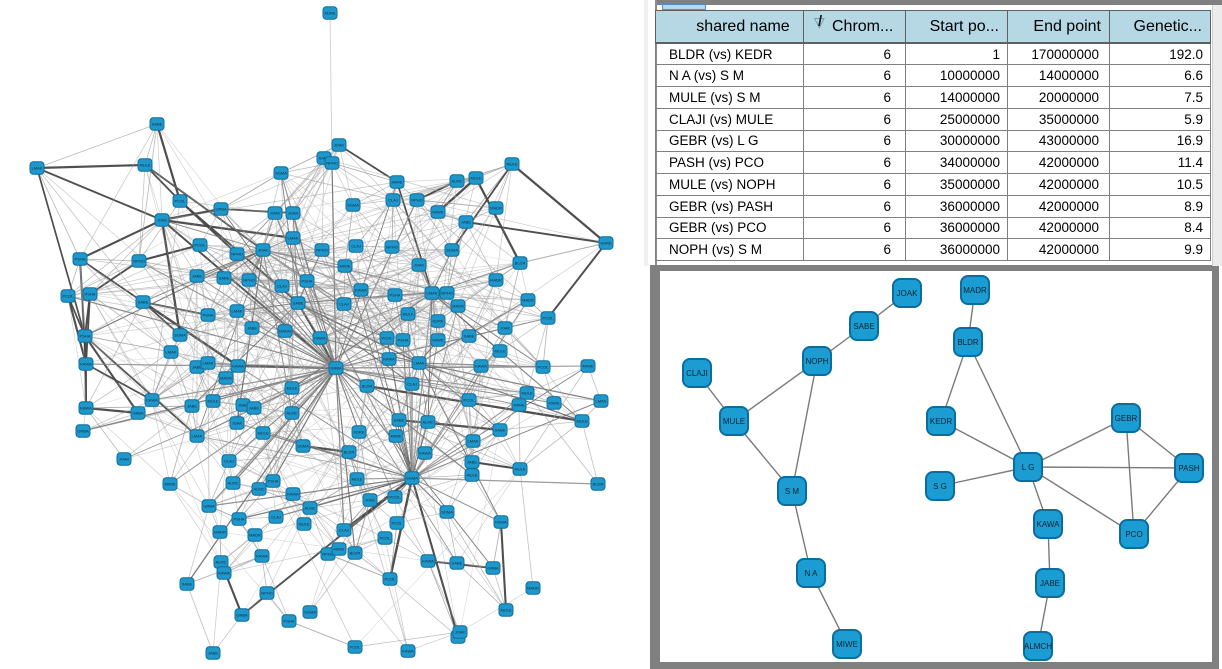  I want to click on svg-text: N A, so click(812, 573).